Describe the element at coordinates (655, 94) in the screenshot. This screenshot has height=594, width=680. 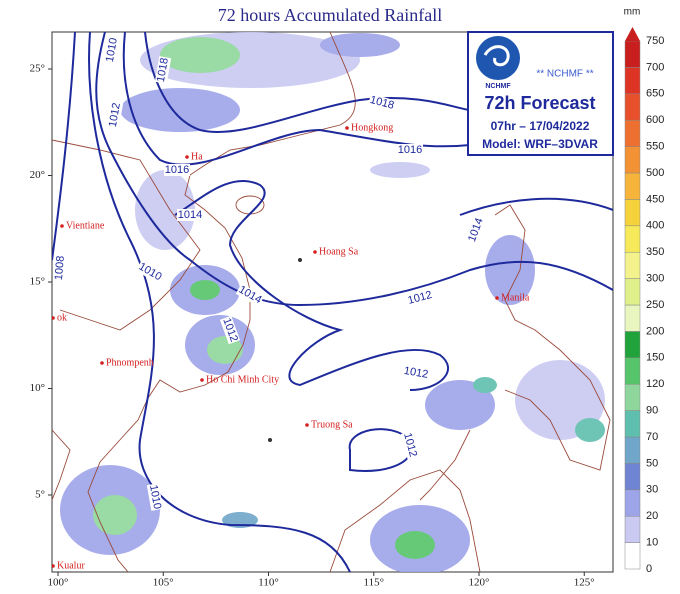
I see `legend-label: 650` at that location.